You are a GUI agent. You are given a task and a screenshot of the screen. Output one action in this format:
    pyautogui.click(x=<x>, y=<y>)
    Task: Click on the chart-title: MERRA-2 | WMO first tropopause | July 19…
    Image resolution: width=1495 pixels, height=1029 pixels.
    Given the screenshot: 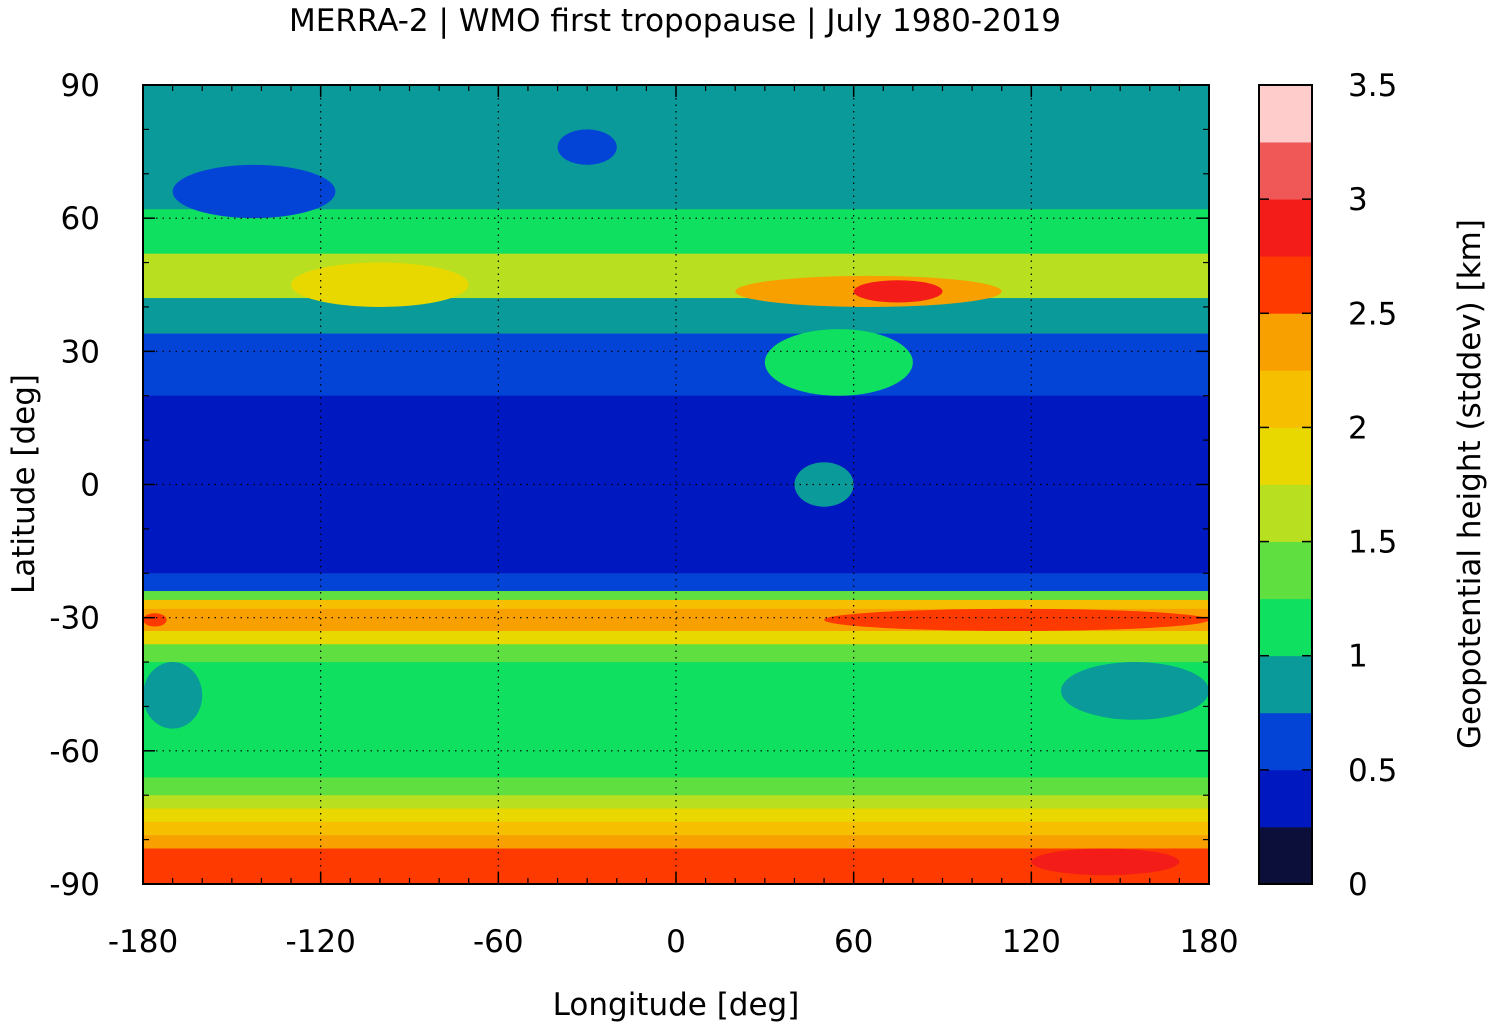 What is the action you would take?
    pyautogui.click(x=675, y=21)
    